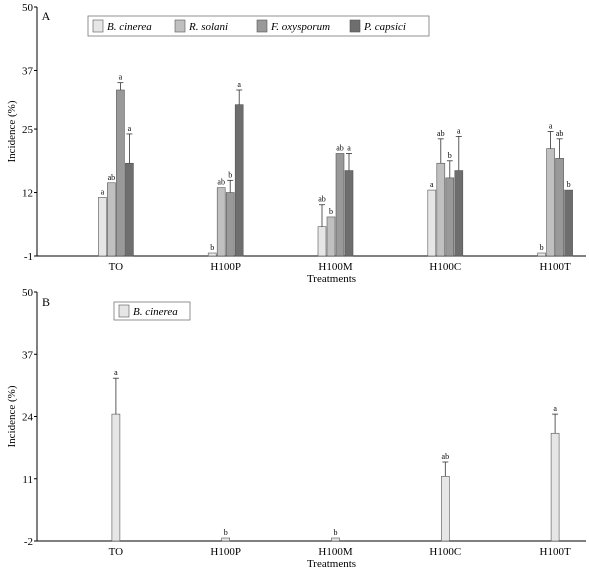  What do you see at coordinates (384, 27) in the screenshot?
I see `legend-entry: P. capsici` at bounding box center [384, 27].